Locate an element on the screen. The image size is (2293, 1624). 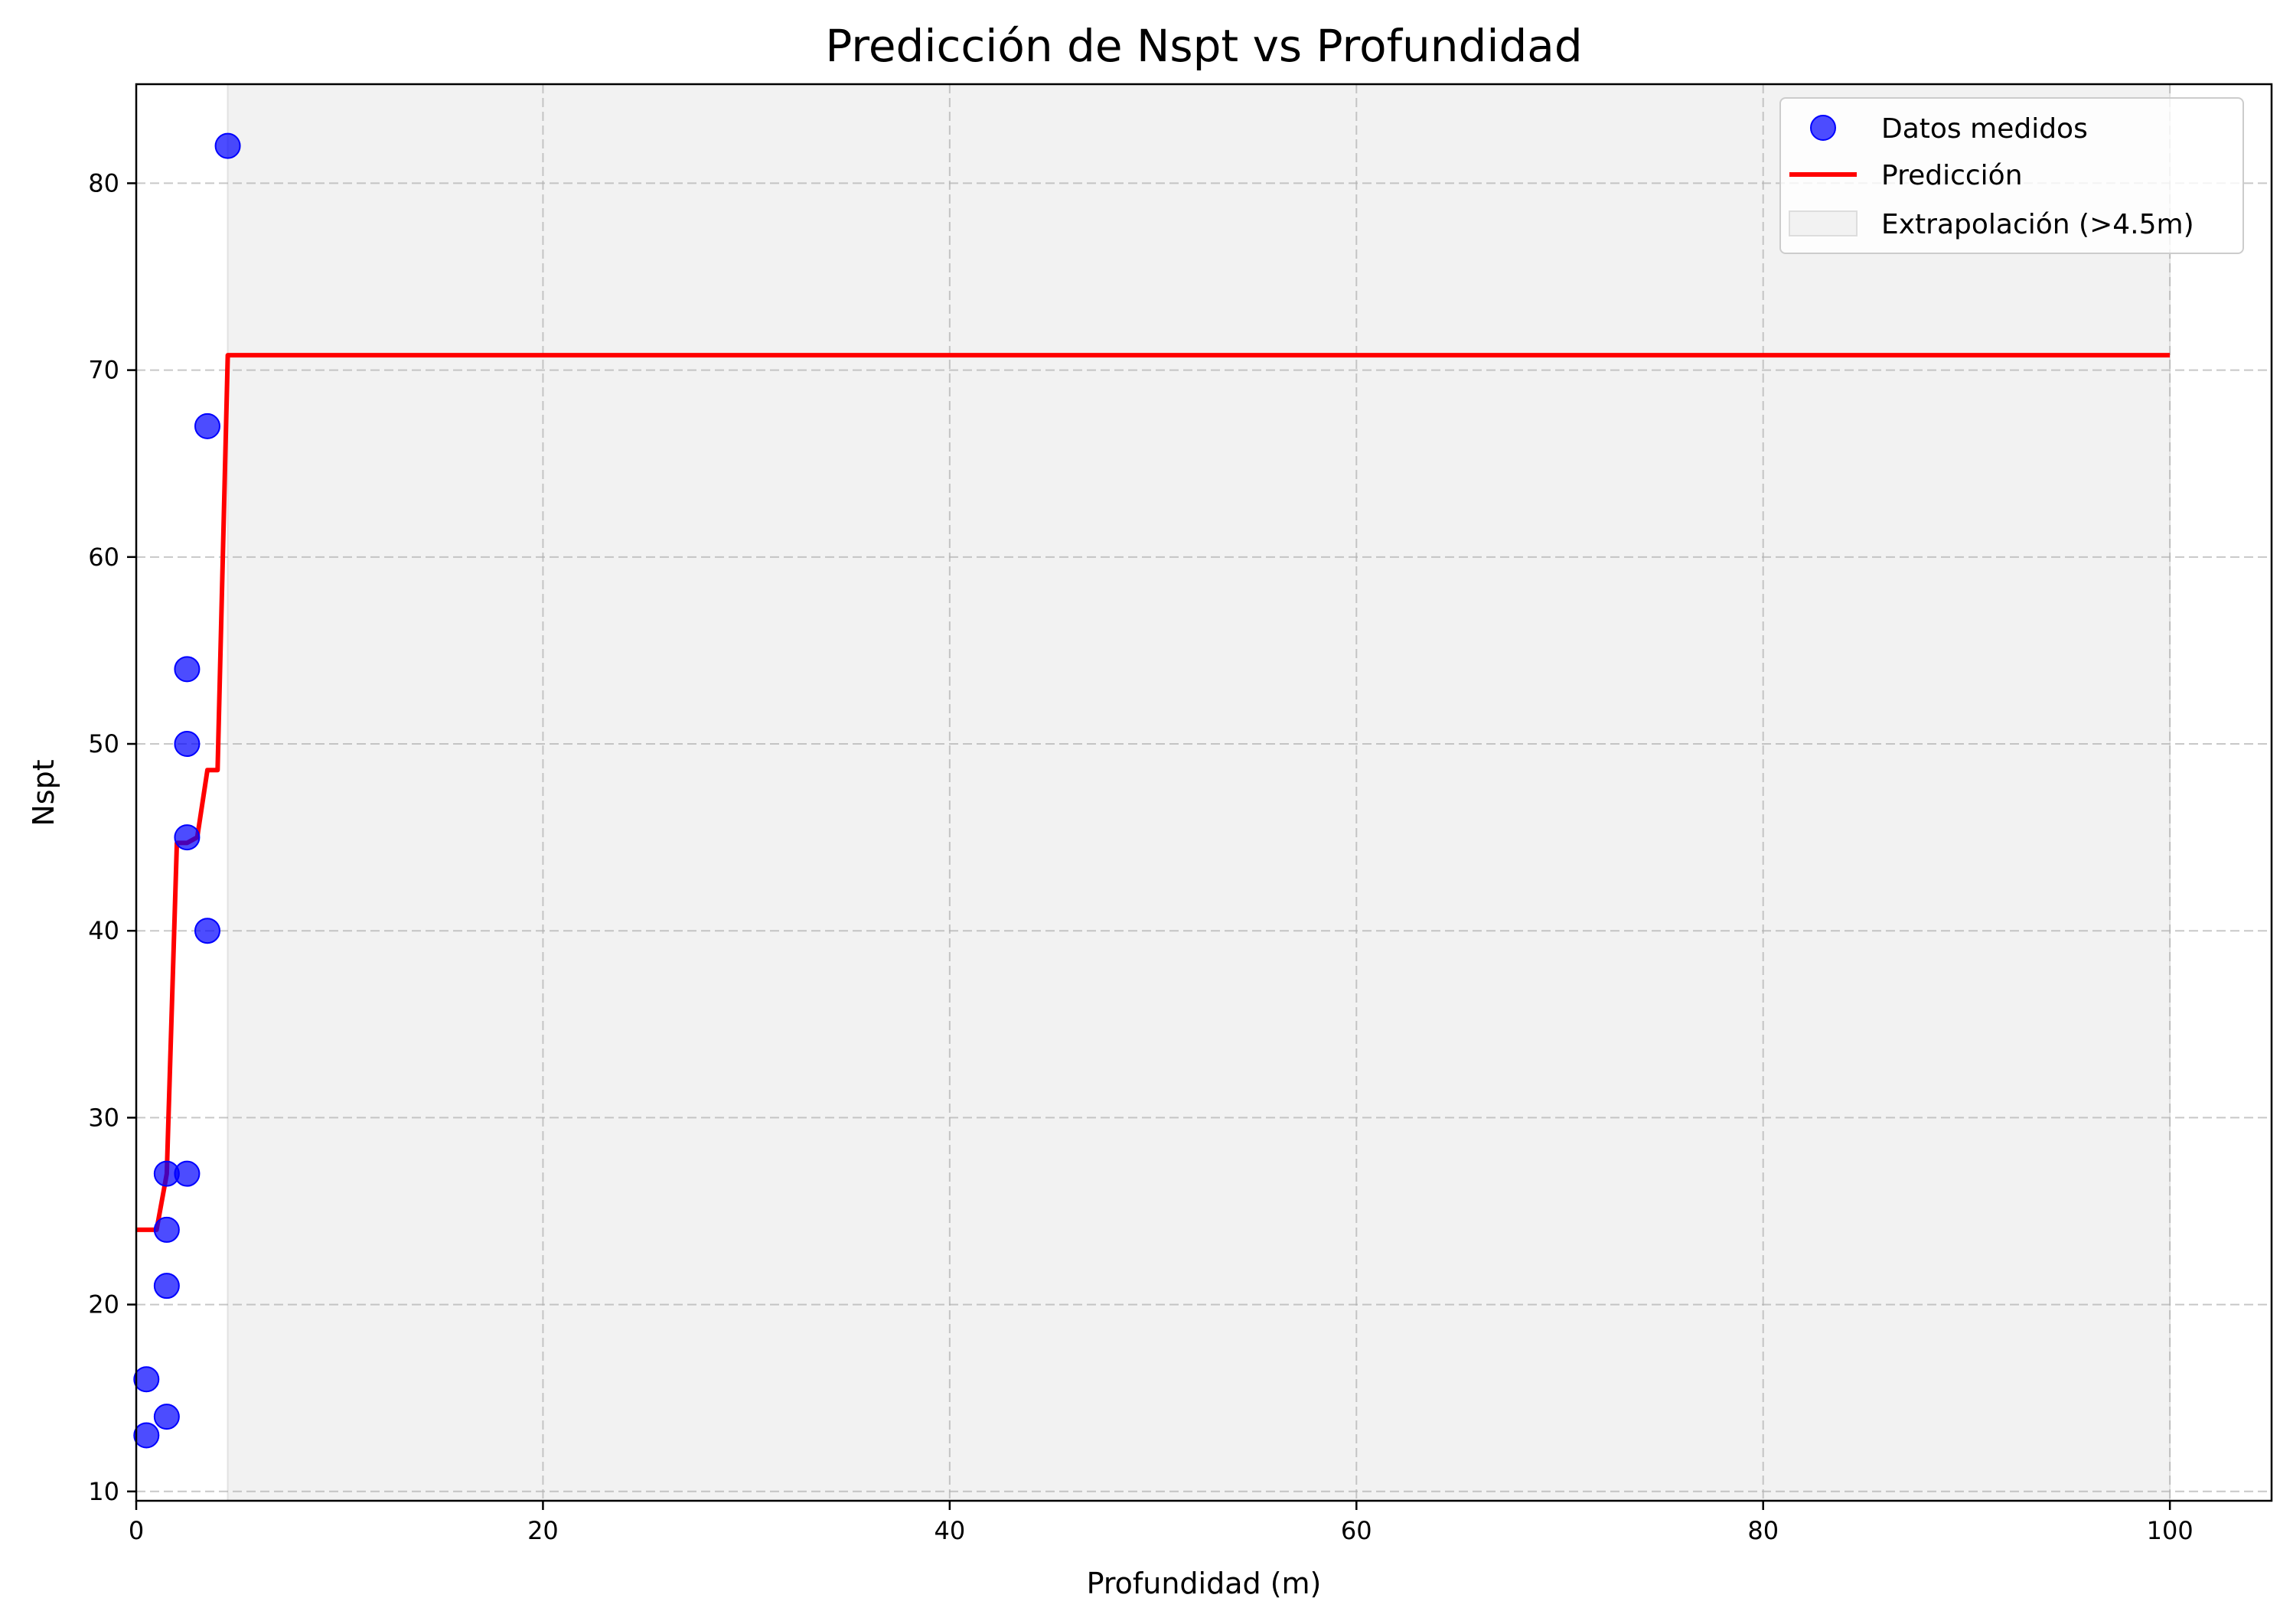
x-tick-label: 0 is located at coordinates (136, 1530).